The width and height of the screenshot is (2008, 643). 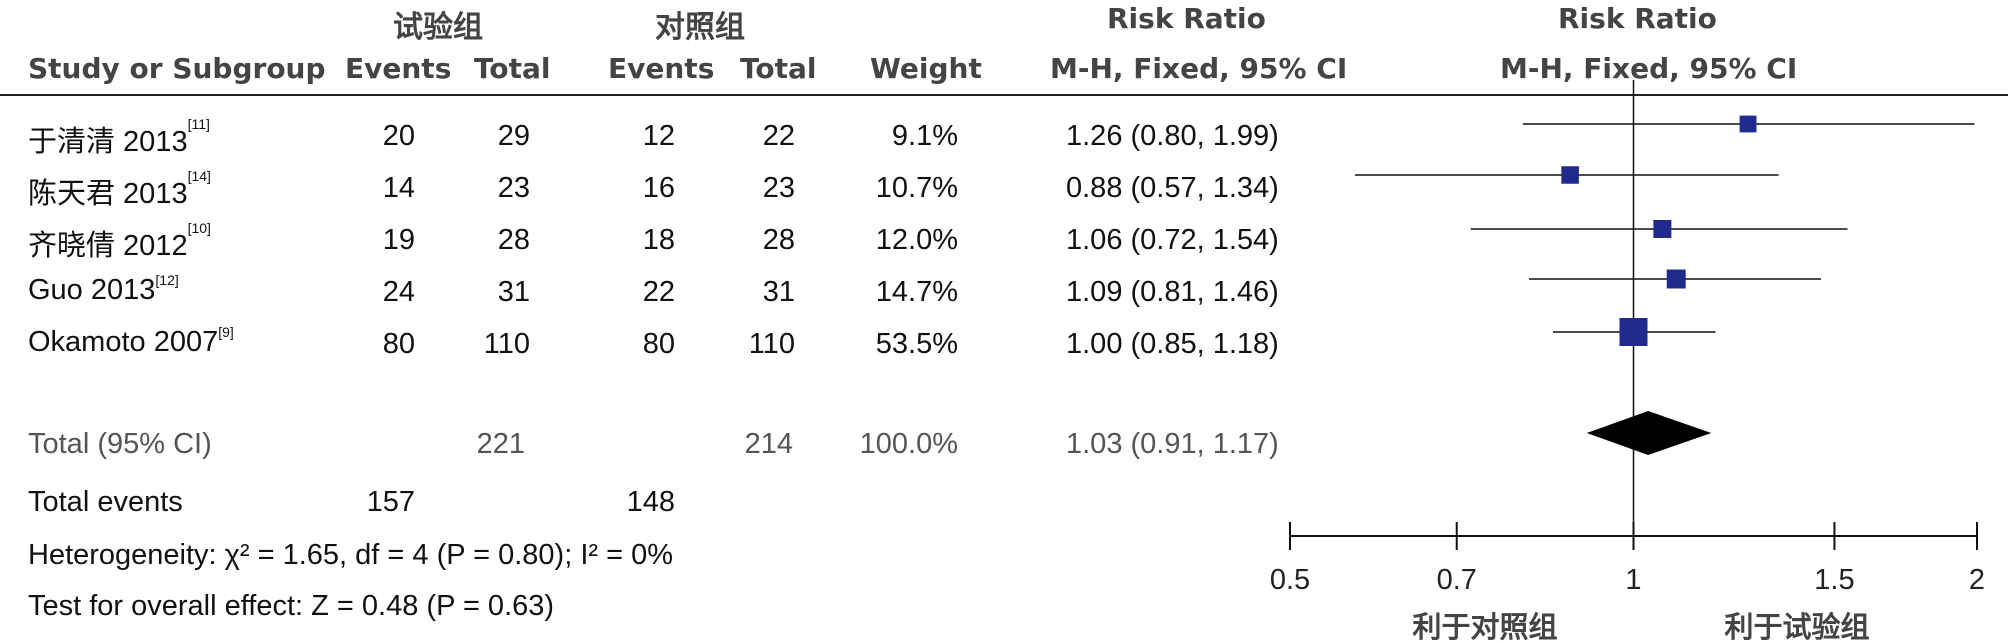 I want to click on events1-value: 20, so click(x=398, y=136).